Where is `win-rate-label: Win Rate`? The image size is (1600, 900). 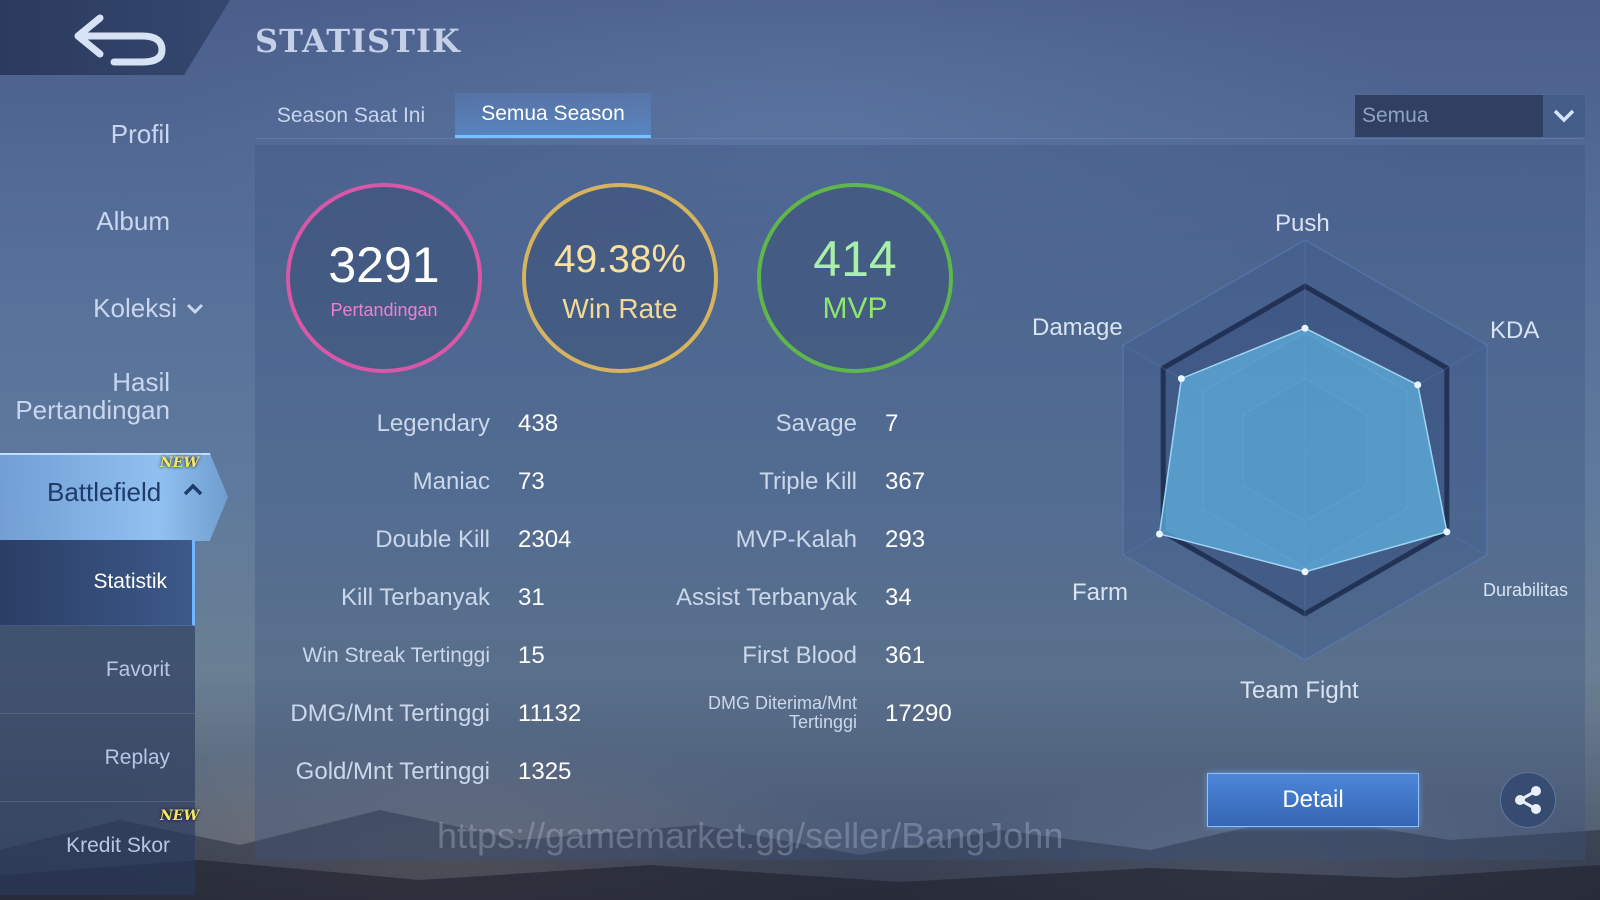 win-rate-label: Win Rate is located at coordinates (620, 308).